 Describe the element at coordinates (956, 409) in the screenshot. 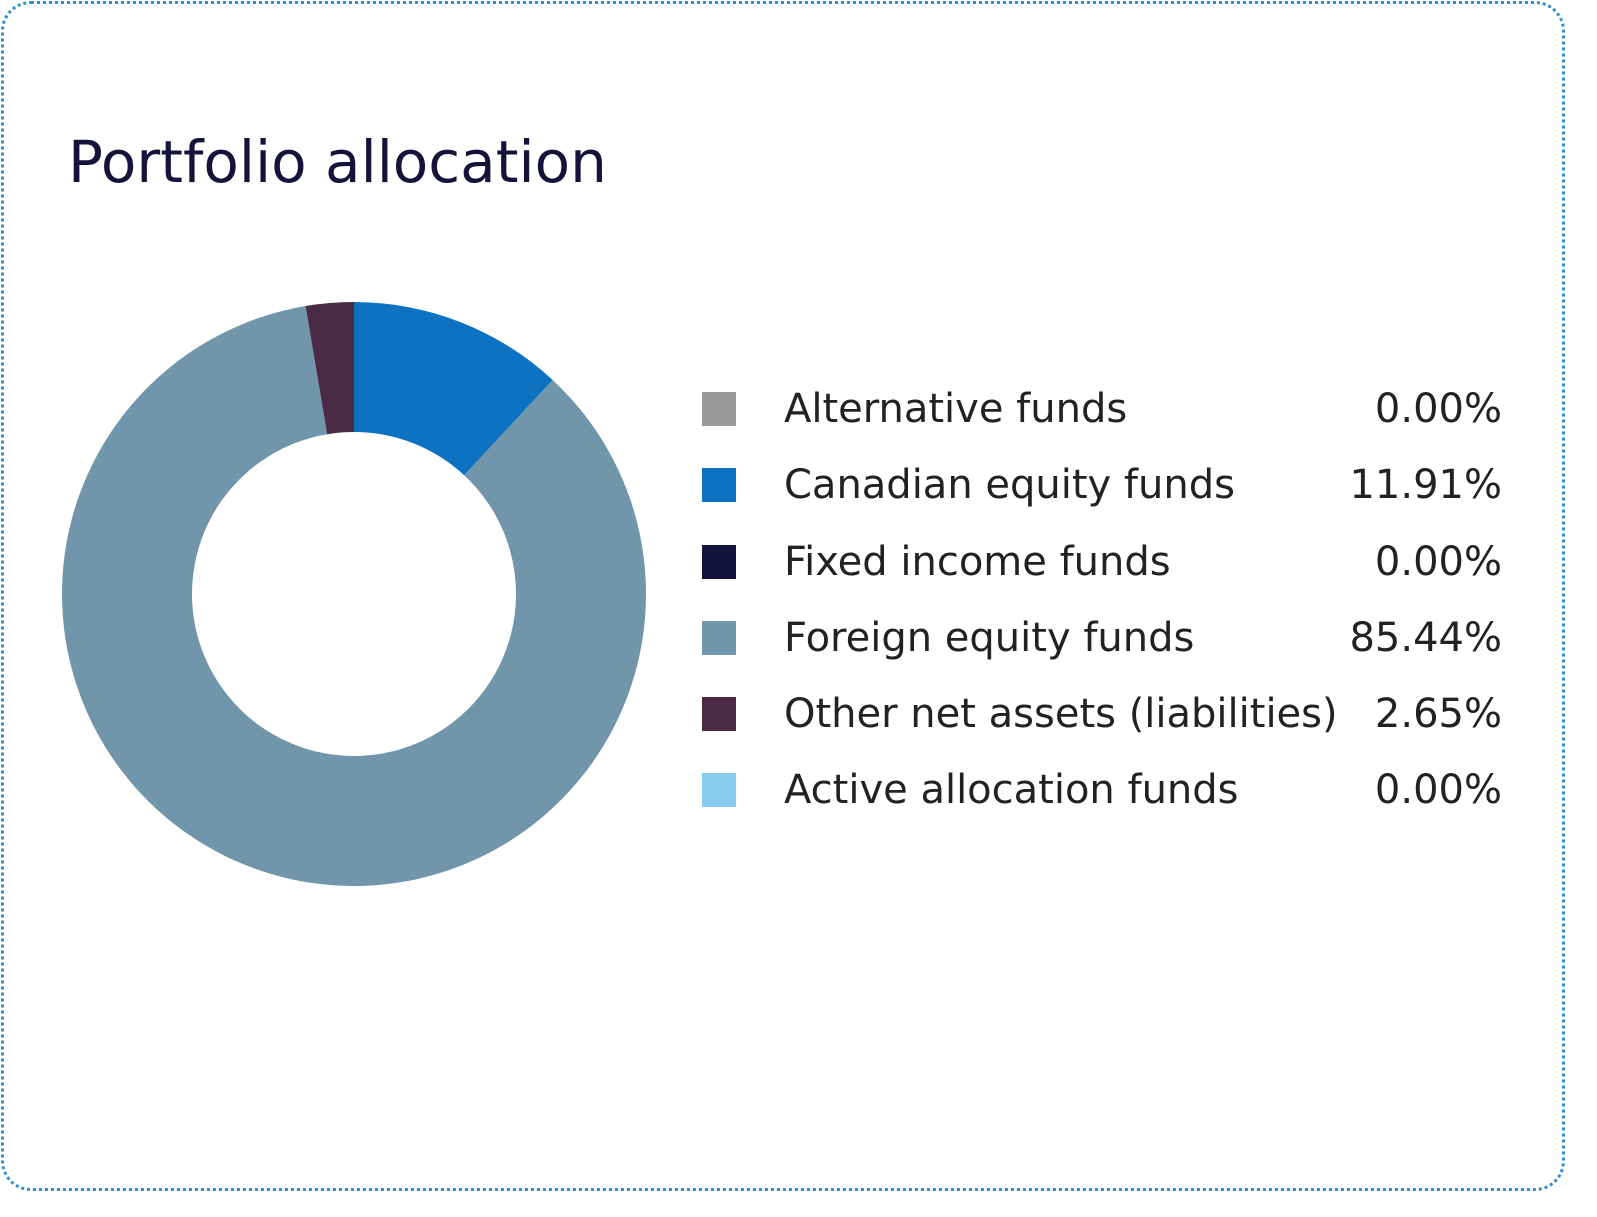

I see `legend-label: Alternative funds` at that location.